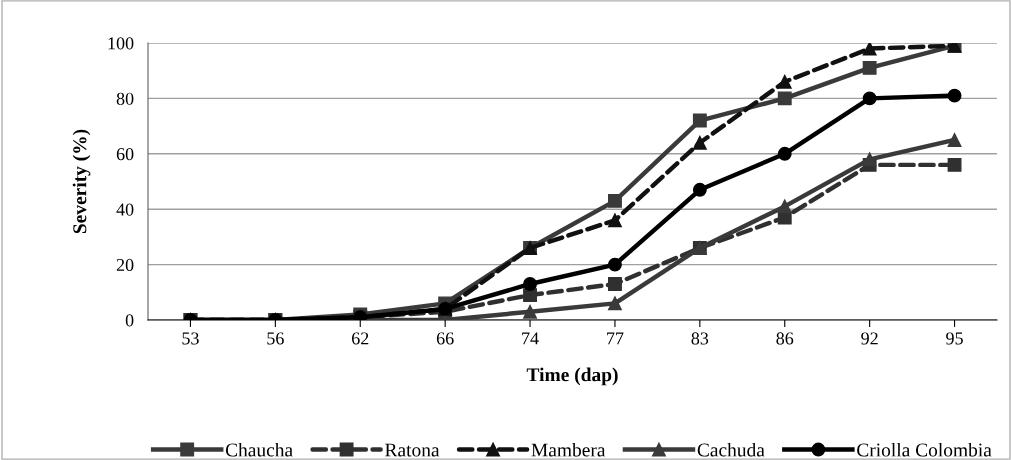 Image resolution: width=1012 pixels, height=460 pixels. What do you see at coordinates (615, 338) in the screenshot?
I see `x-tick-label: 77` at bounding box center [615, 338].